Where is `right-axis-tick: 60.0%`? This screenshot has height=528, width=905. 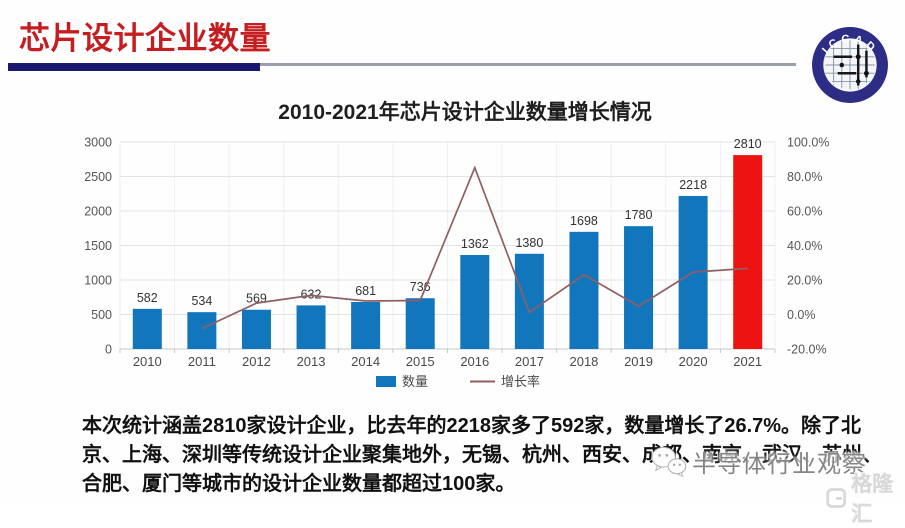 right-axis-tick: 60.0% is located at coordinates (804, 212).